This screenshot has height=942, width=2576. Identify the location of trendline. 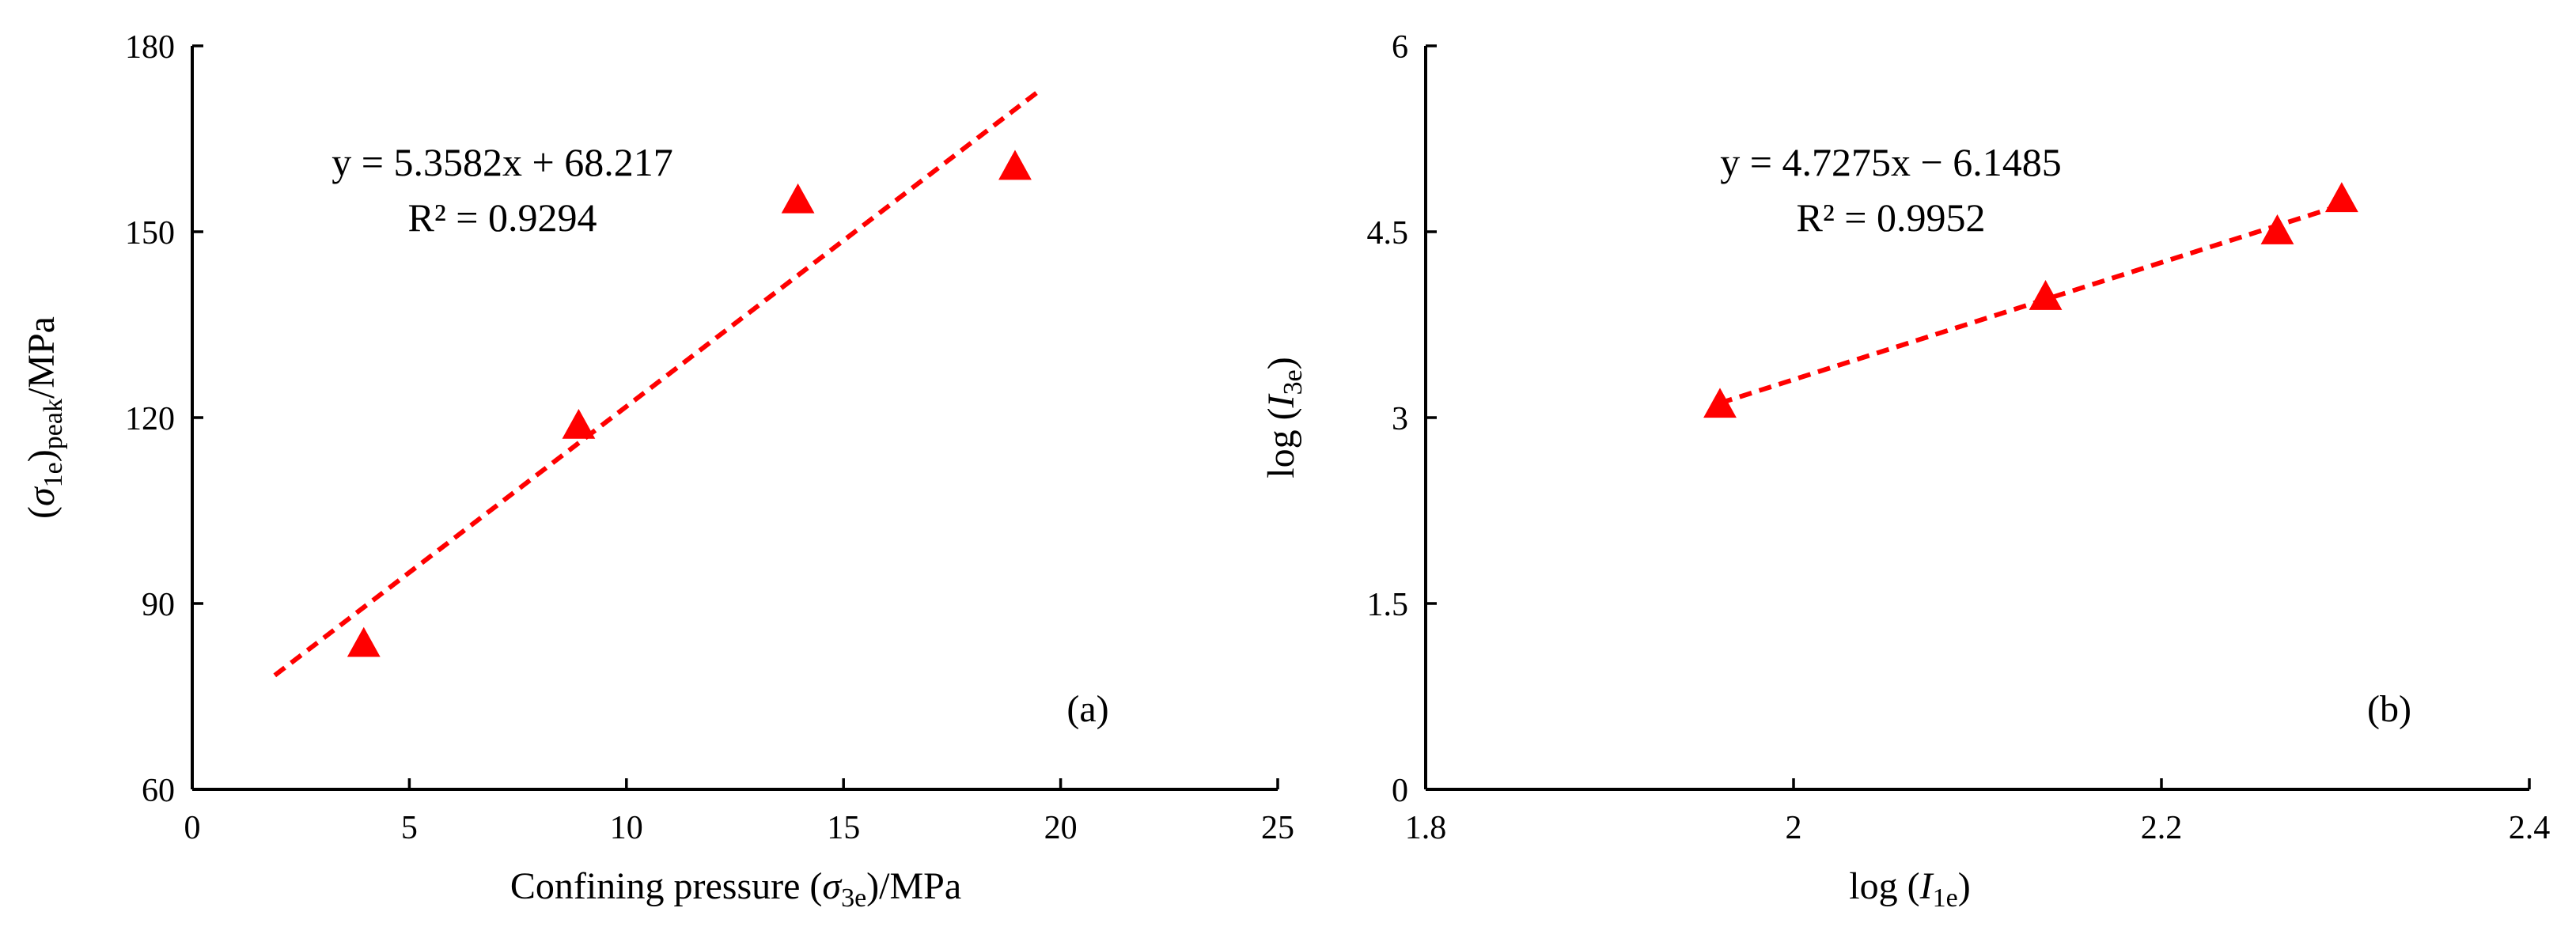
(2033, 303).